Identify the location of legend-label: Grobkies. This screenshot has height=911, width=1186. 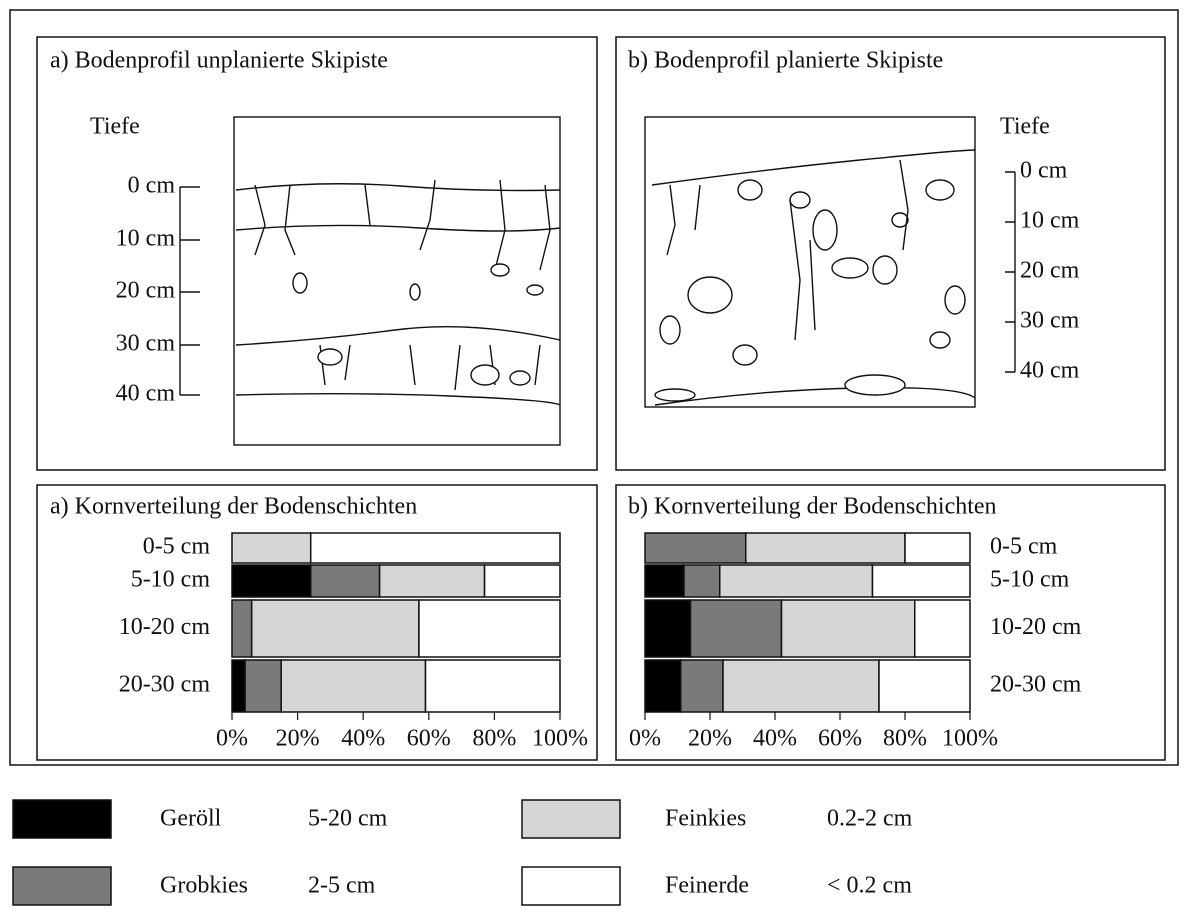
(204, 886).